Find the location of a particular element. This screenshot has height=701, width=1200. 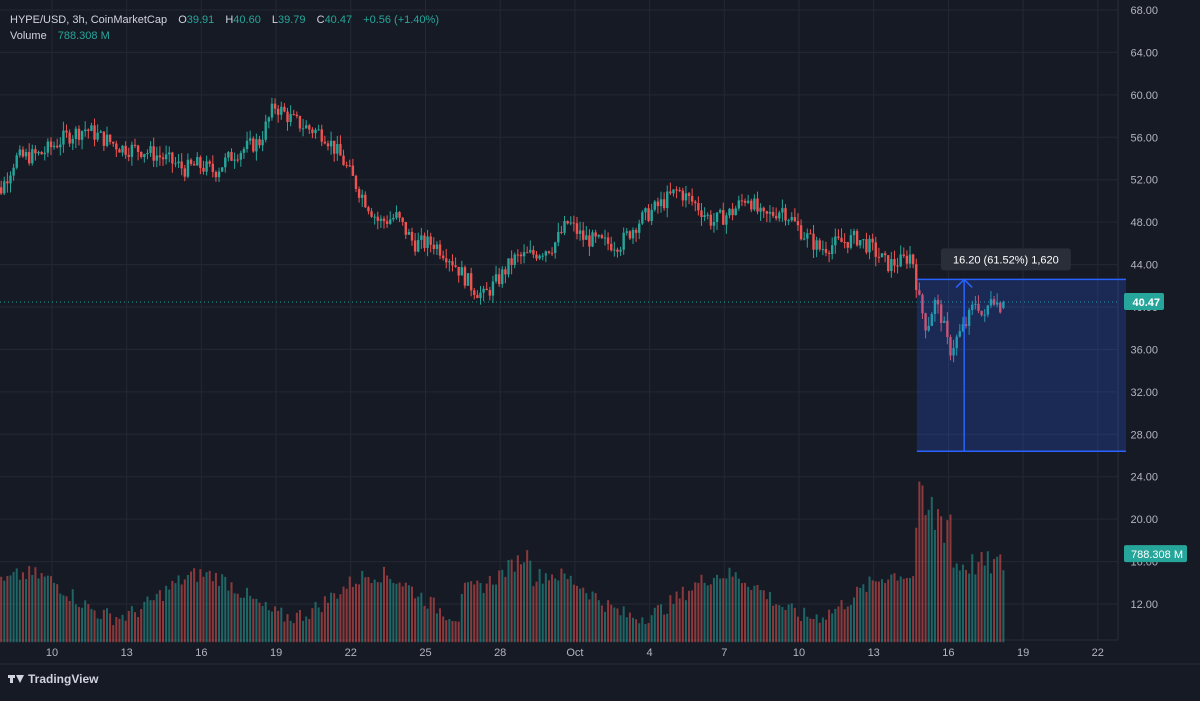

time-tick-label: 16 is located at coordinates (948, 653).